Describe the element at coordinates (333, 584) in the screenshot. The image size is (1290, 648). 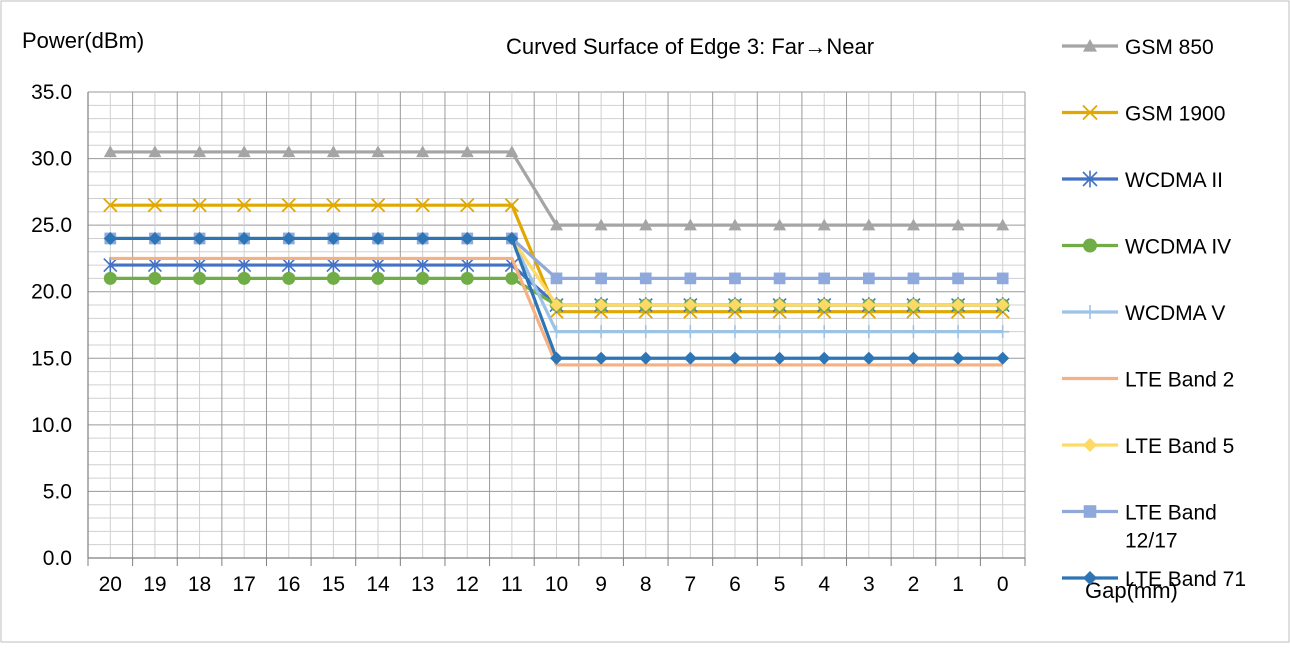
I see `x-tick-label: 15` at that location.